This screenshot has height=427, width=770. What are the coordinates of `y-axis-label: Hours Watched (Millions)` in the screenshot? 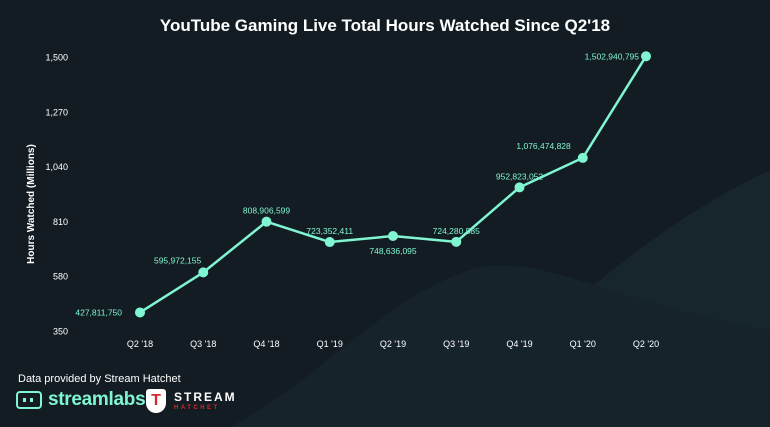 It's located at (31, 204).